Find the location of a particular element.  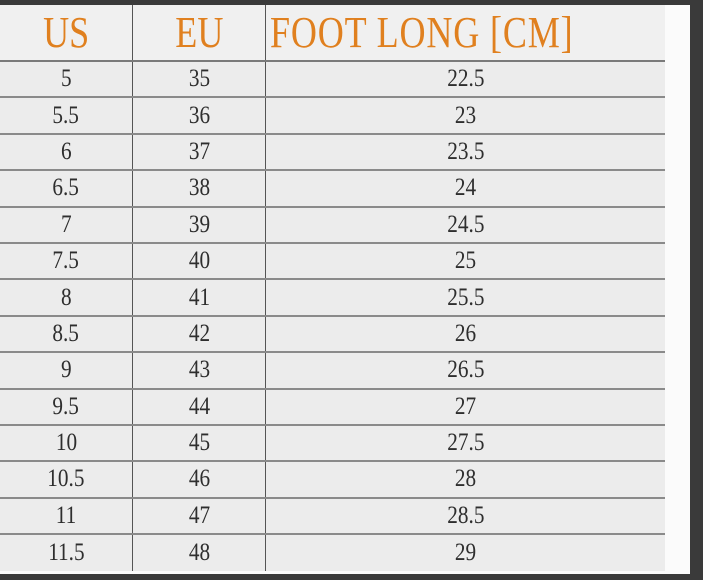

cell-eu-value: 38 is located at coordinates (199, 188).